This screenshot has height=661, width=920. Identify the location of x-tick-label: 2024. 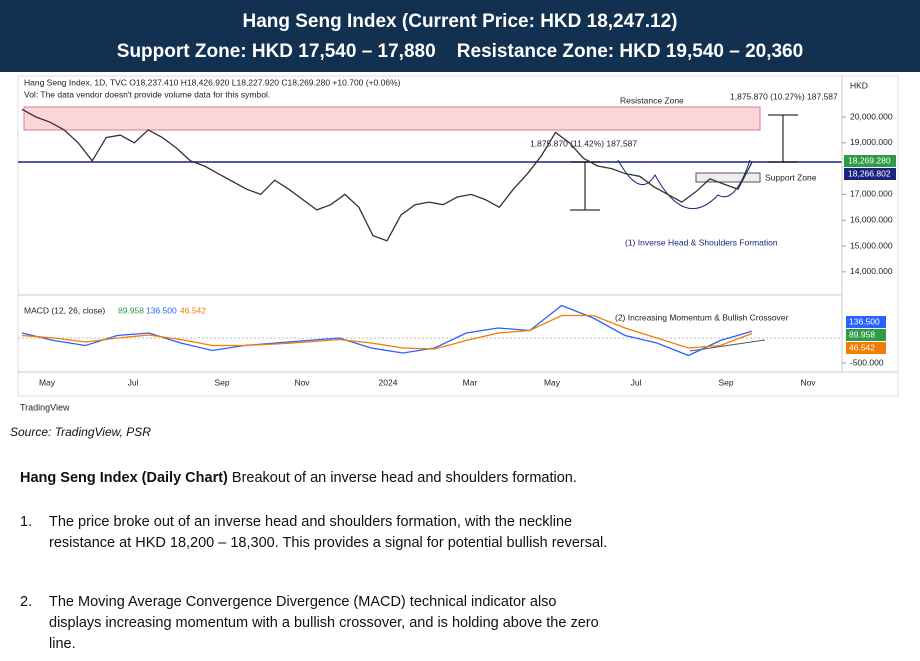
(388, 382).